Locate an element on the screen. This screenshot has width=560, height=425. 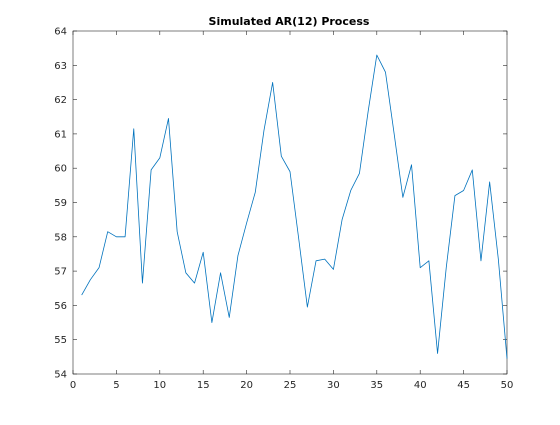
y-tick-label: 60 is located at coordinates (60, 169).